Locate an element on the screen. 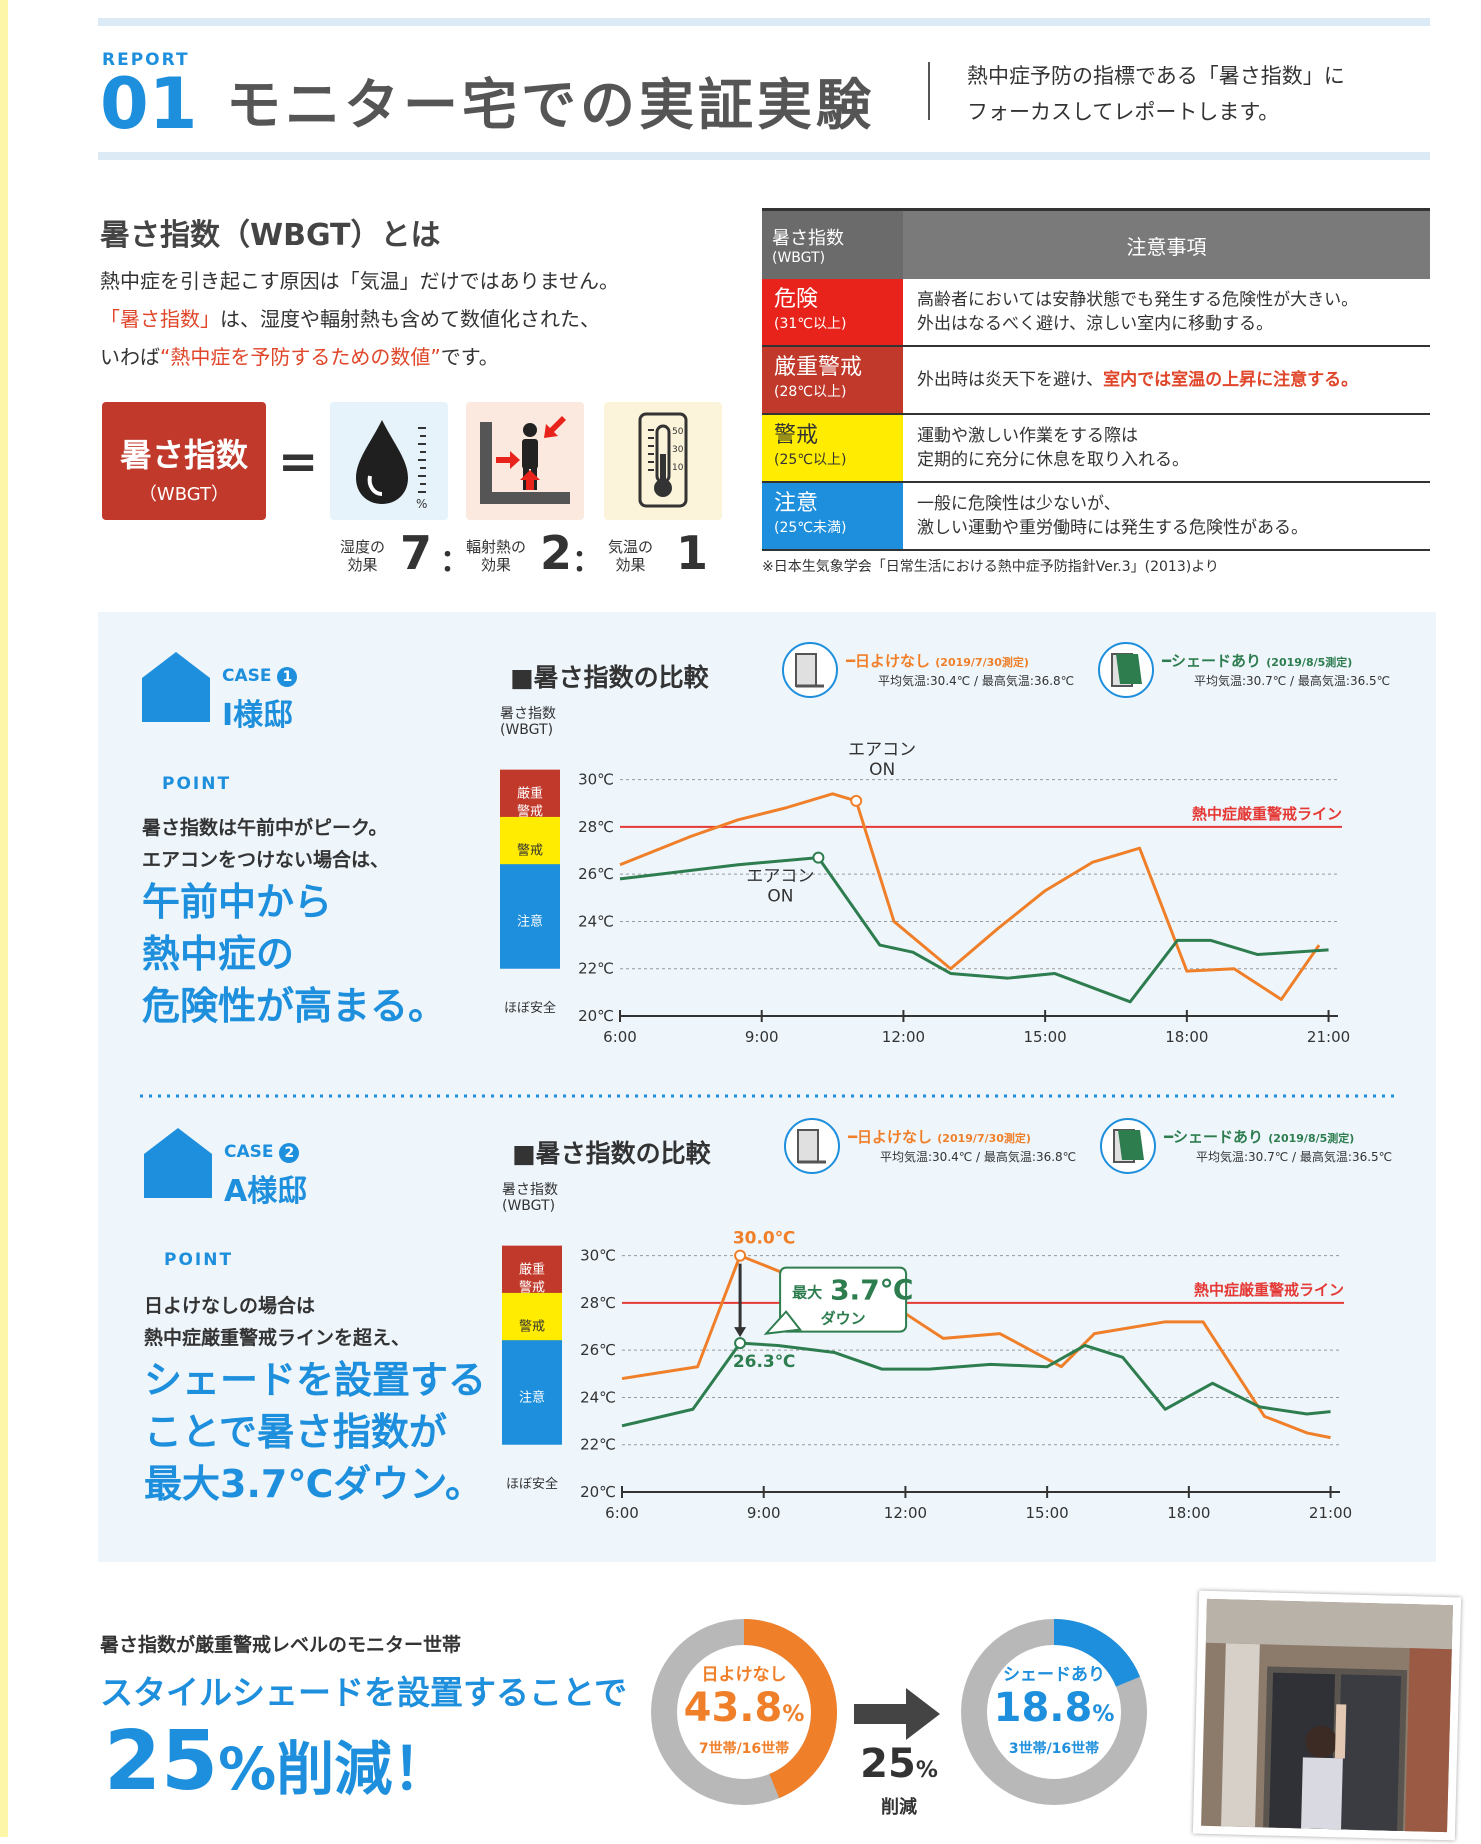  case-2-desc-small: 日よけなしの場合は 熱中症厳重警戒ラインを超え、 is located at coordinates (277, 1322).